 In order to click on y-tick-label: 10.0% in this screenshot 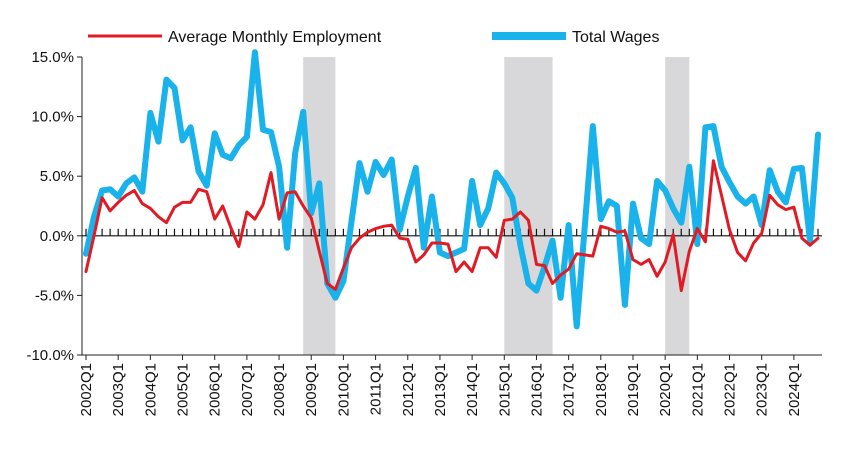, I will do `click(52, 117)`.